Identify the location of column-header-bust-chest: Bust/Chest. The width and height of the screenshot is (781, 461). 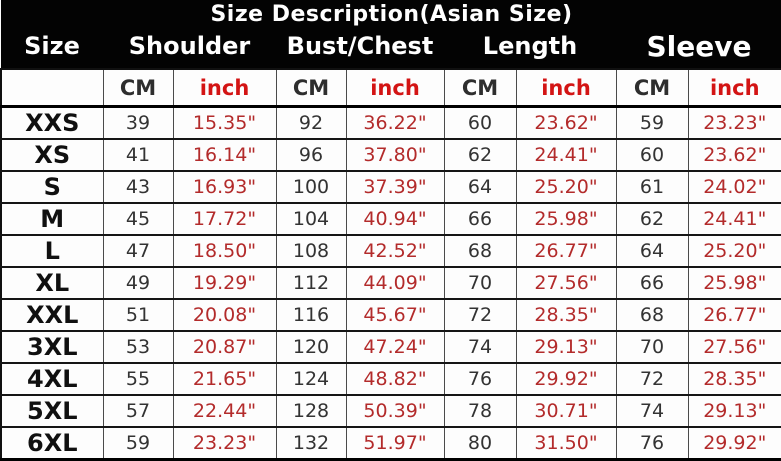
(360, 48).